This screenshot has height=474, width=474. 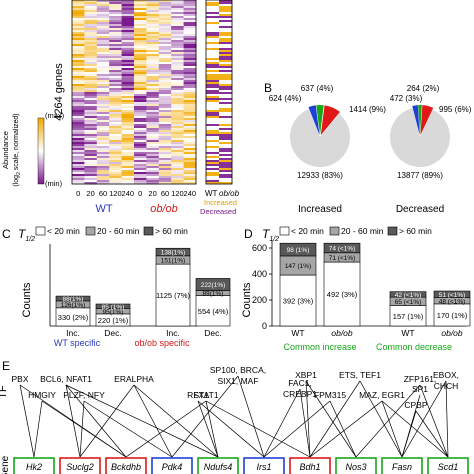 I want to click on bar-segment-label: 220 (1%), so click(x=113, y=320).